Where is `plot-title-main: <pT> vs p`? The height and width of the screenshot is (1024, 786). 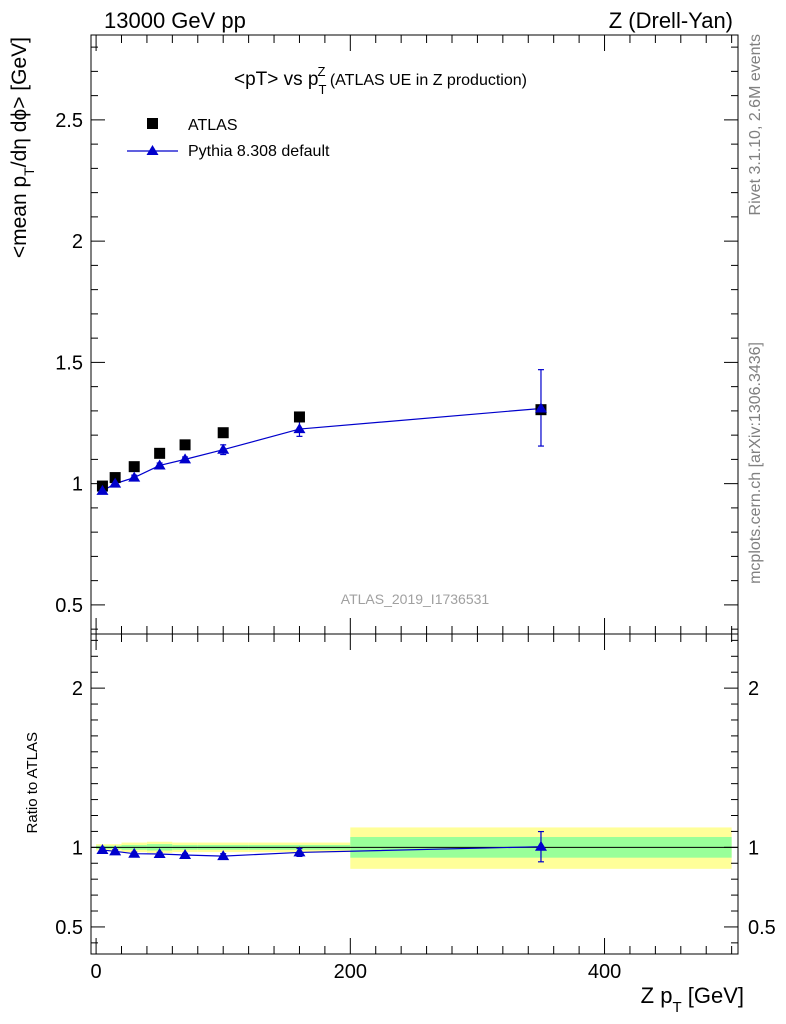 plot-title-main: <pT> vs p is located at coordinates (276, 79).